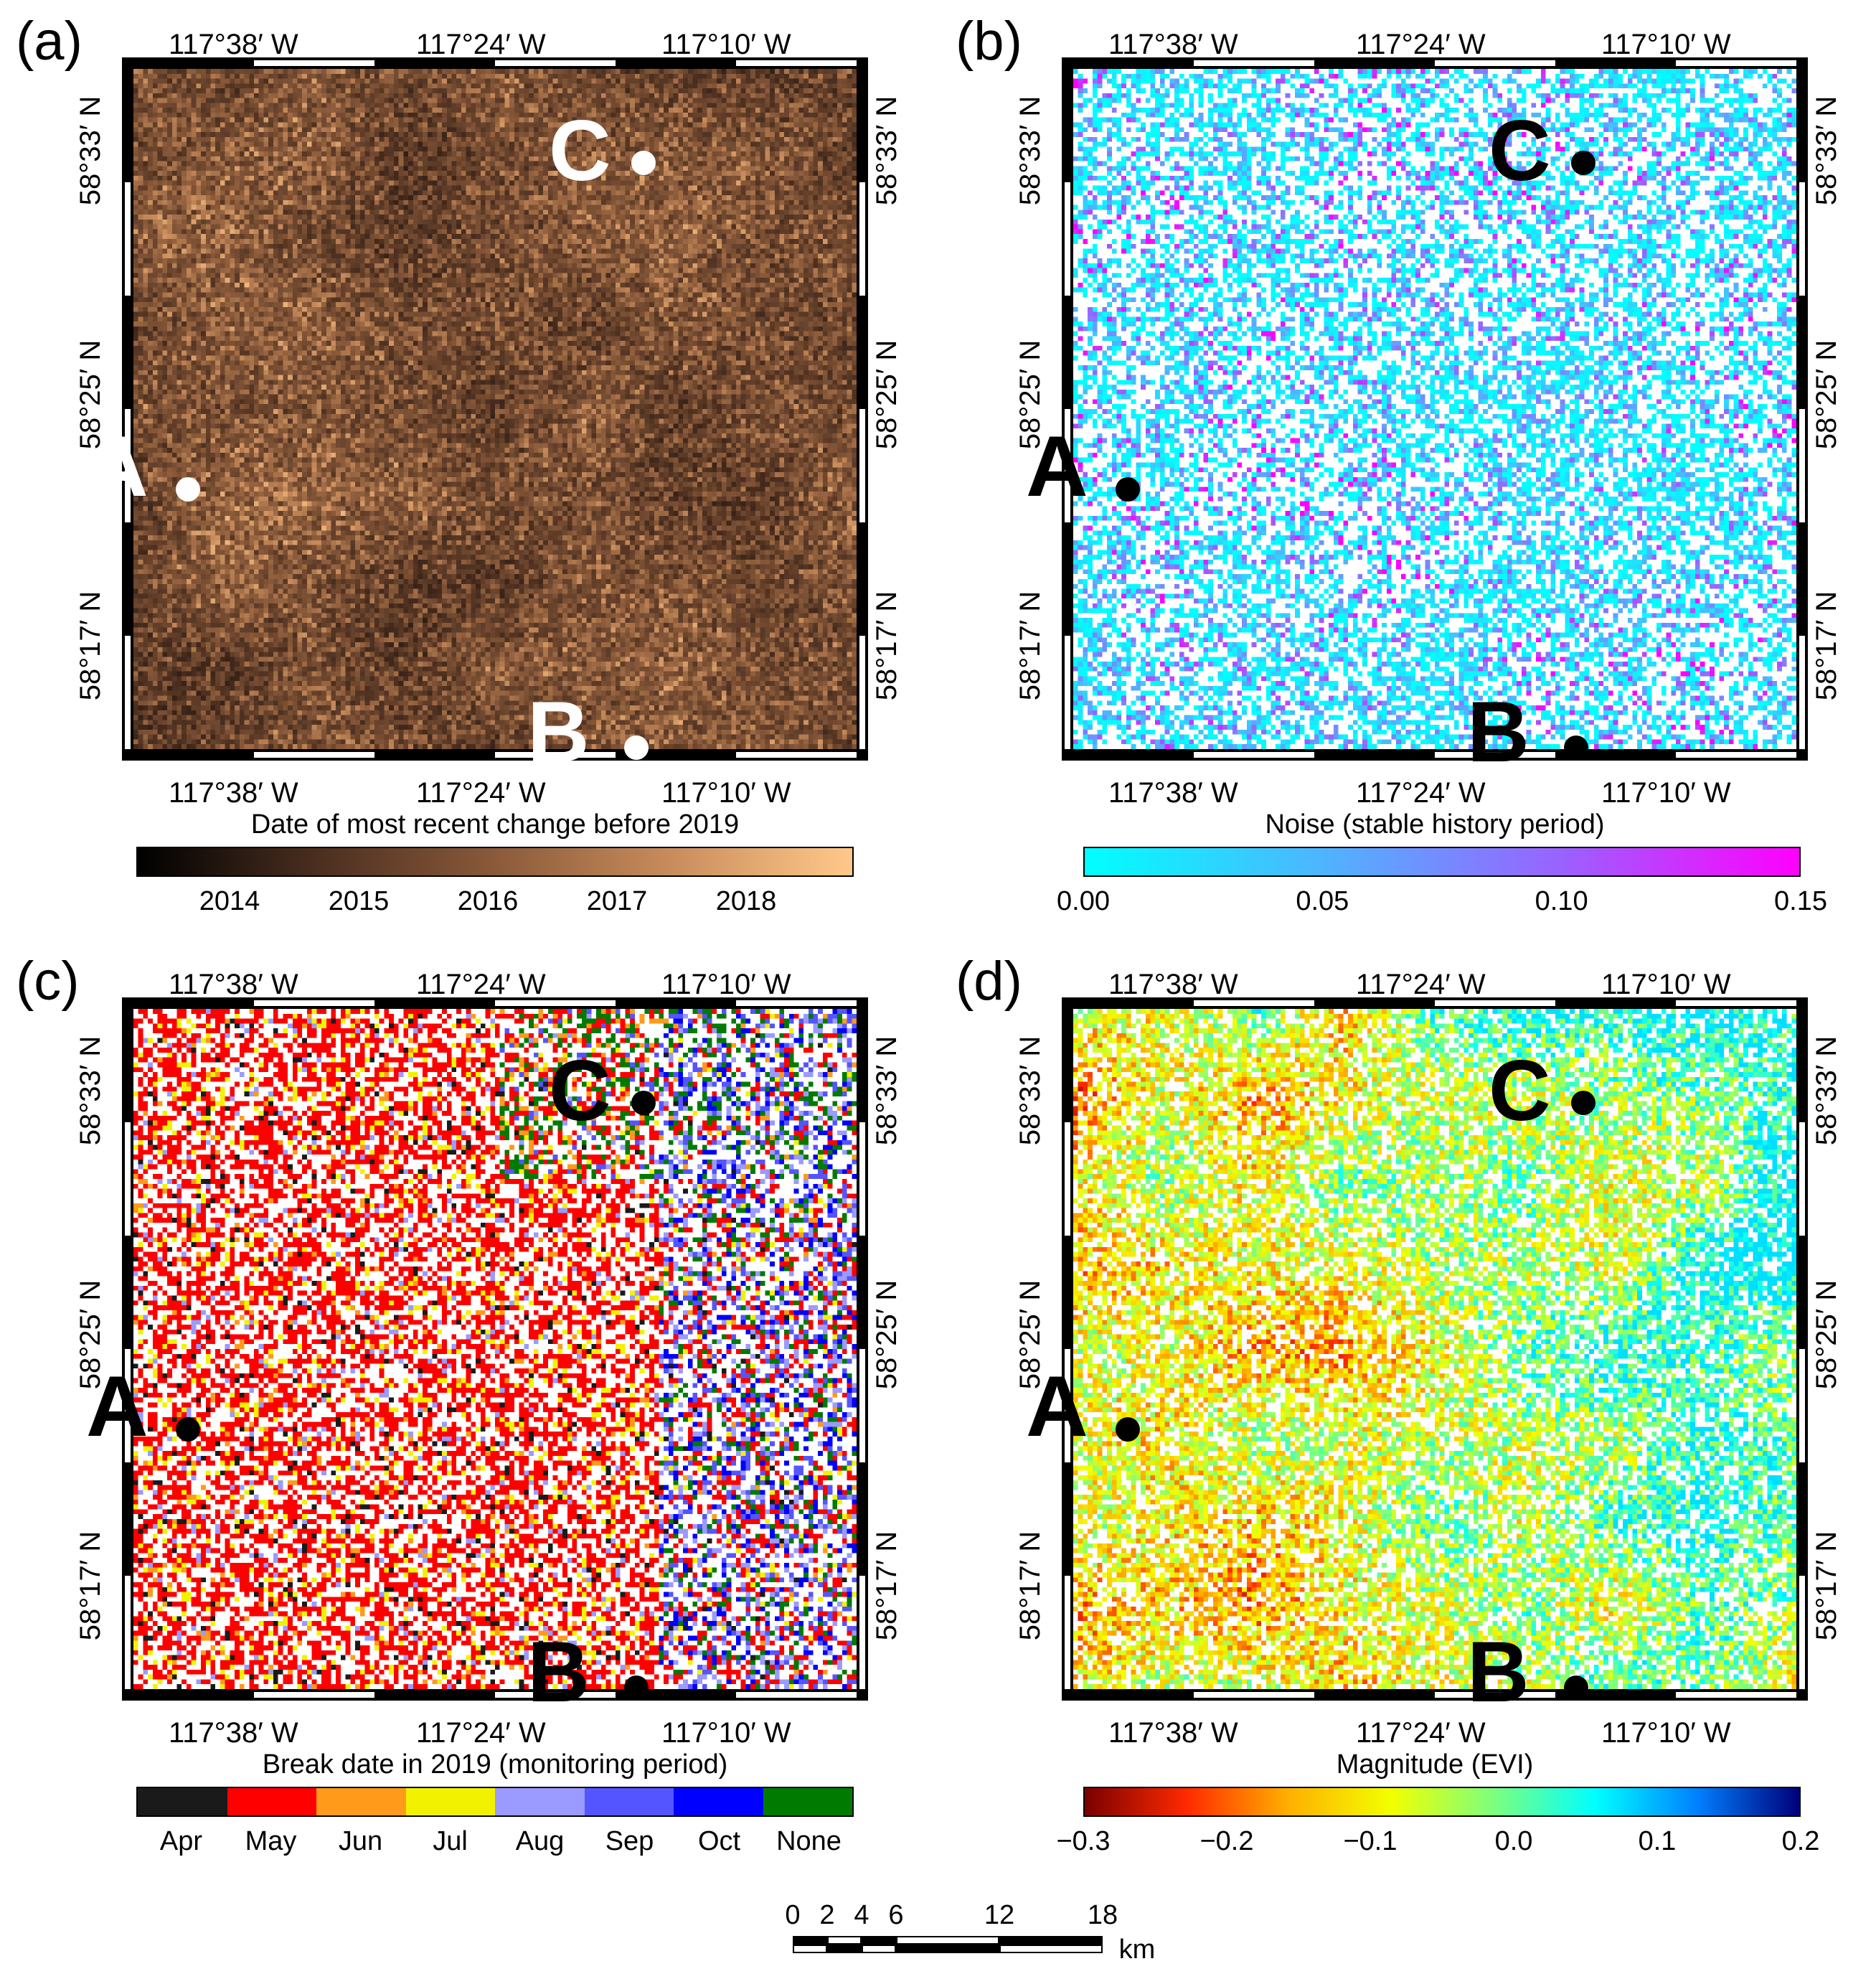 Image resolution: width=1876 pixels, height=1974 pixels. What do you see at coordinates (1657, 1841) in the screenshot?
I see `colorbar-tick-label: 0.1` at bounding box center [1657, 1841].